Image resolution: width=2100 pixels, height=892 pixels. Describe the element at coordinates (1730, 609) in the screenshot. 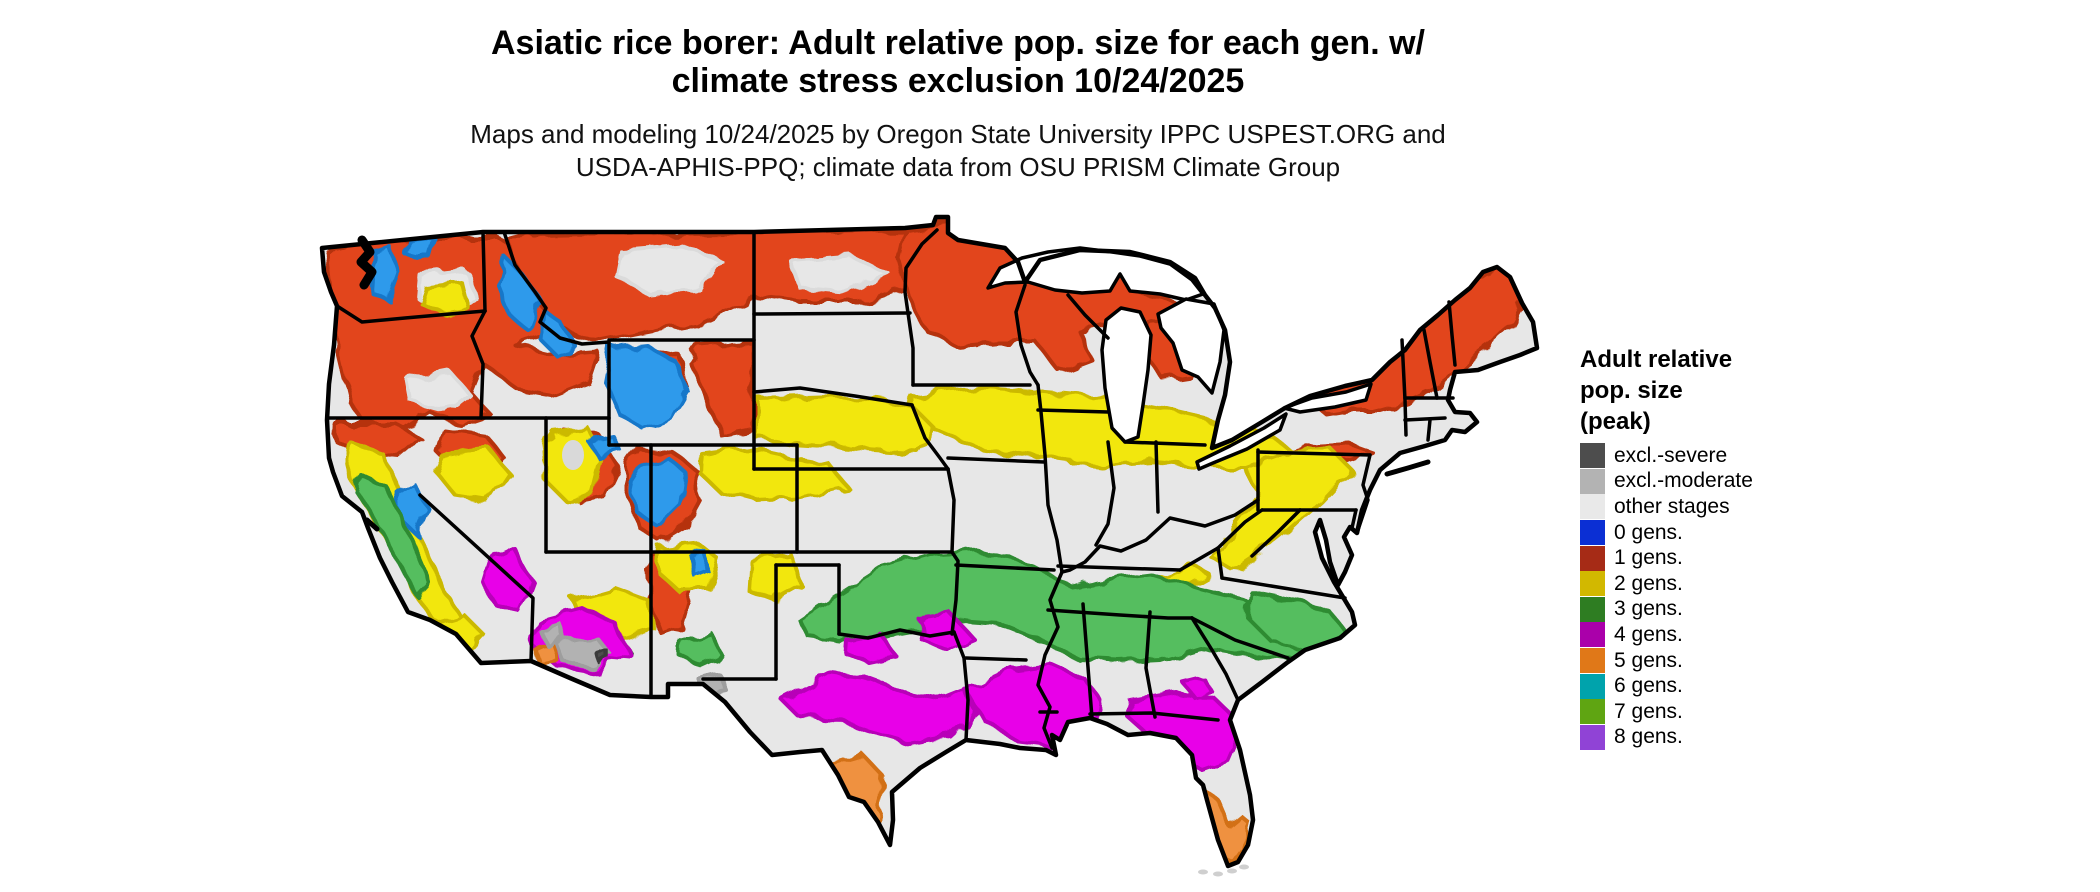

I see `legend-item-g3: 3 gens.` at that location.